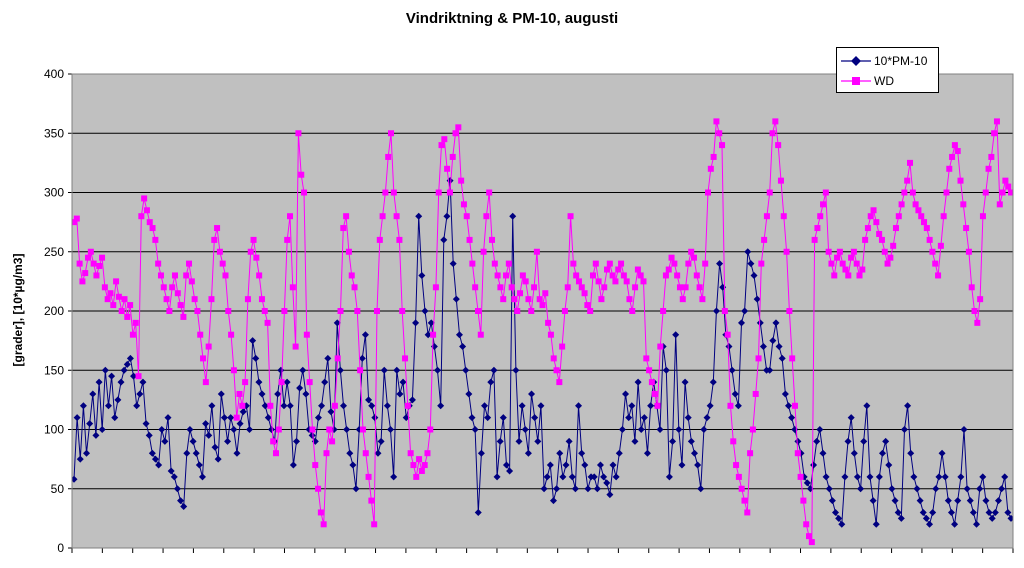 The height and width of the screenshot is (568, 1024). What do you see at coordinates (54, 370) in the screenshot?
I see `y-tick-label: 150` at bounding box center [54, 370].